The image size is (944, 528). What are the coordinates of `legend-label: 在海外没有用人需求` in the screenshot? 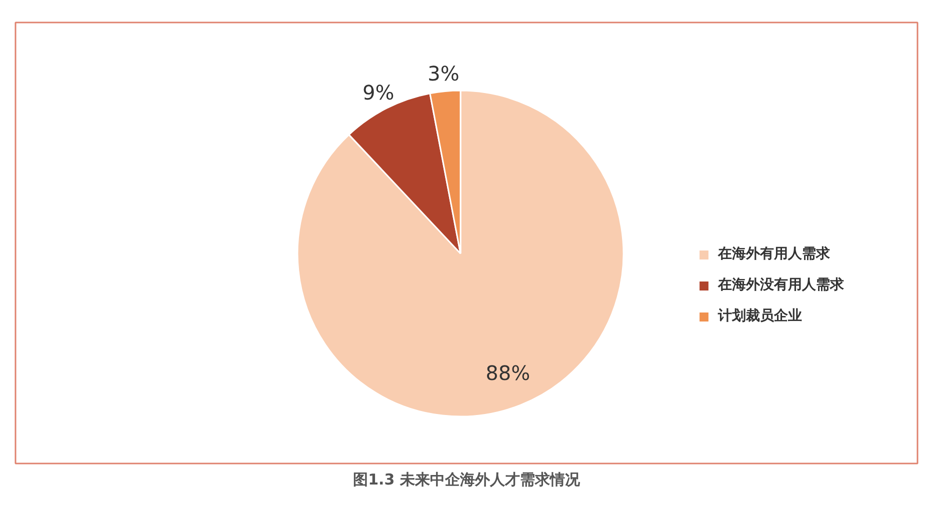 It's located at (781, 285).